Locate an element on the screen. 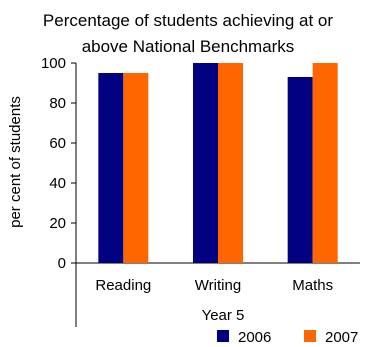  chart-title-line-1: Percentage of students achieving at or is located at coordinates (188, 20).